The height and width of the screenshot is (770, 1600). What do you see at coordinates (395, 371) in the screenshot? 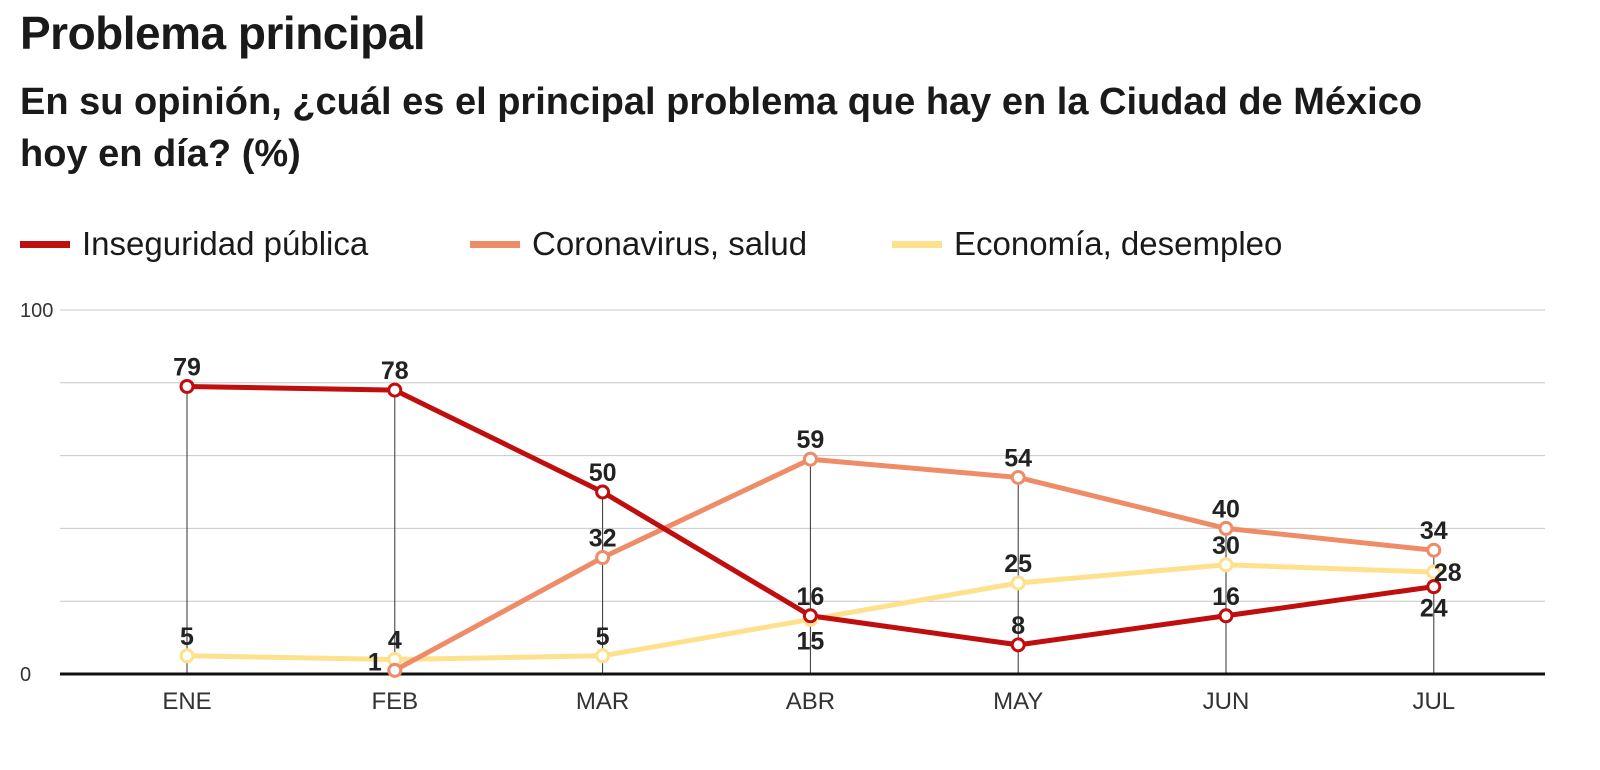
I see `data-label: 78` at bounding box center [395, 371].